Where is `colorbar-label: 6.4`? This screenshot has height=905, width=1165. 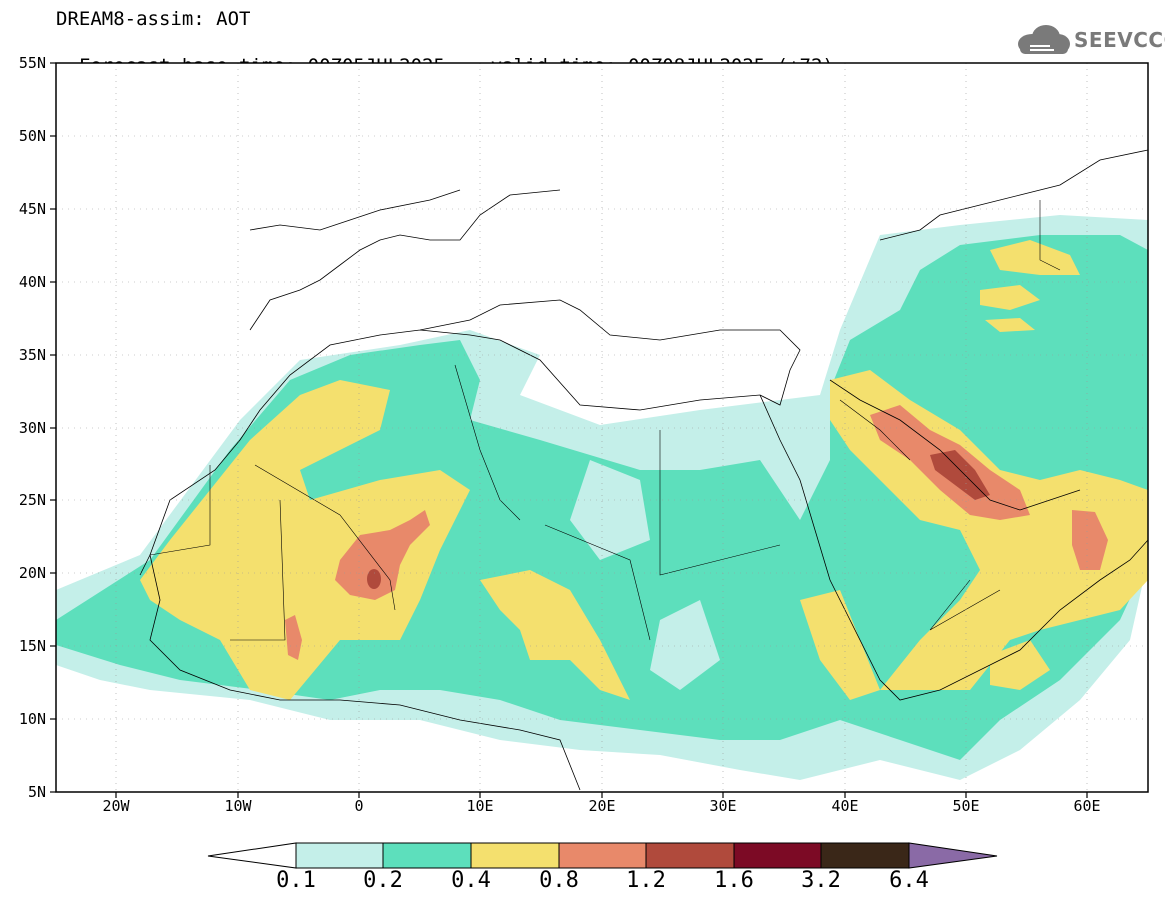
colorbar-label: 6.4 is located at coordinates (909, 880).